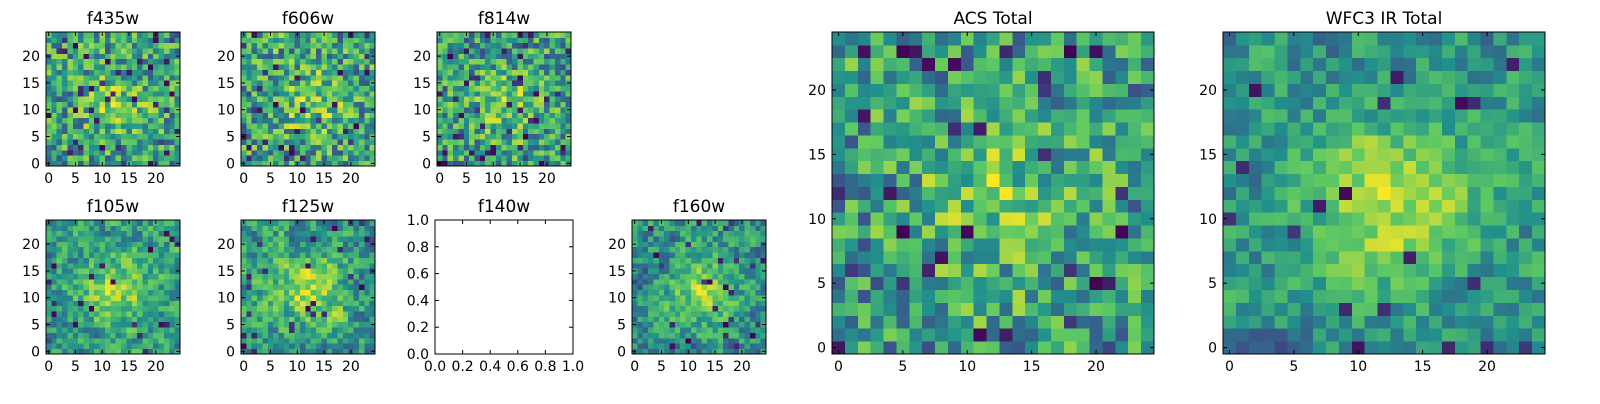 This screenshot has height=404, width=1600. What do you see at coordinates (297, 367) in the screenshot?
I see `x-tick-label: 10` at bounding box center [297, 367].